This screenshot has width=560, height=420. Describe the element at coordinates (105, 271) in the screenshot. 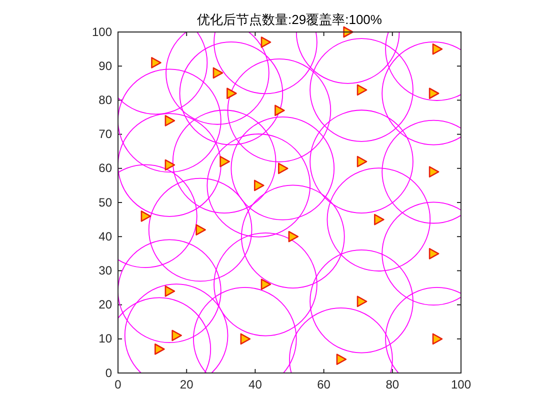

I see `y-tick-label: 30` at that location.